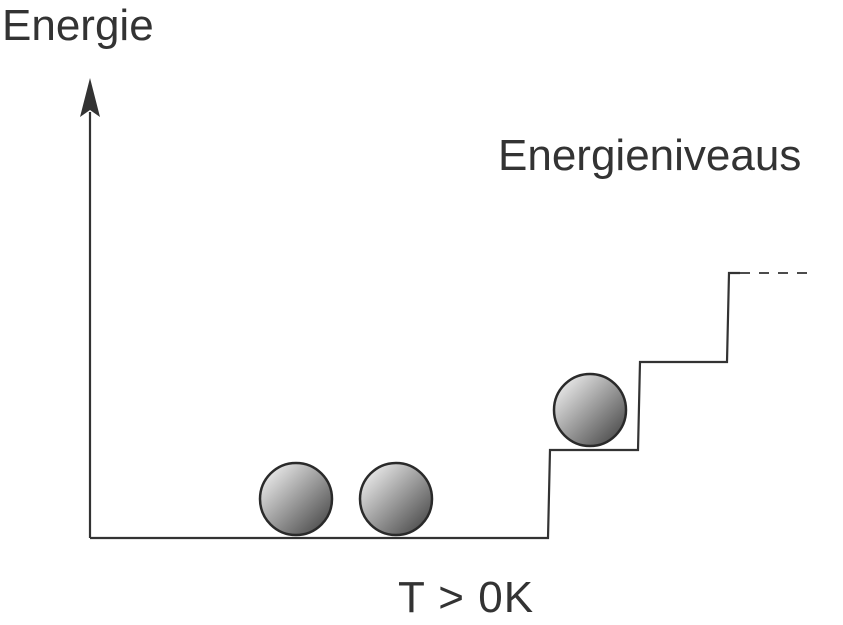 The width and height of the screenshot is (843, 625). Describe the element at coordinates (78, 25) in the screenshot. I see `energy-axis-label: Energie` at that location.